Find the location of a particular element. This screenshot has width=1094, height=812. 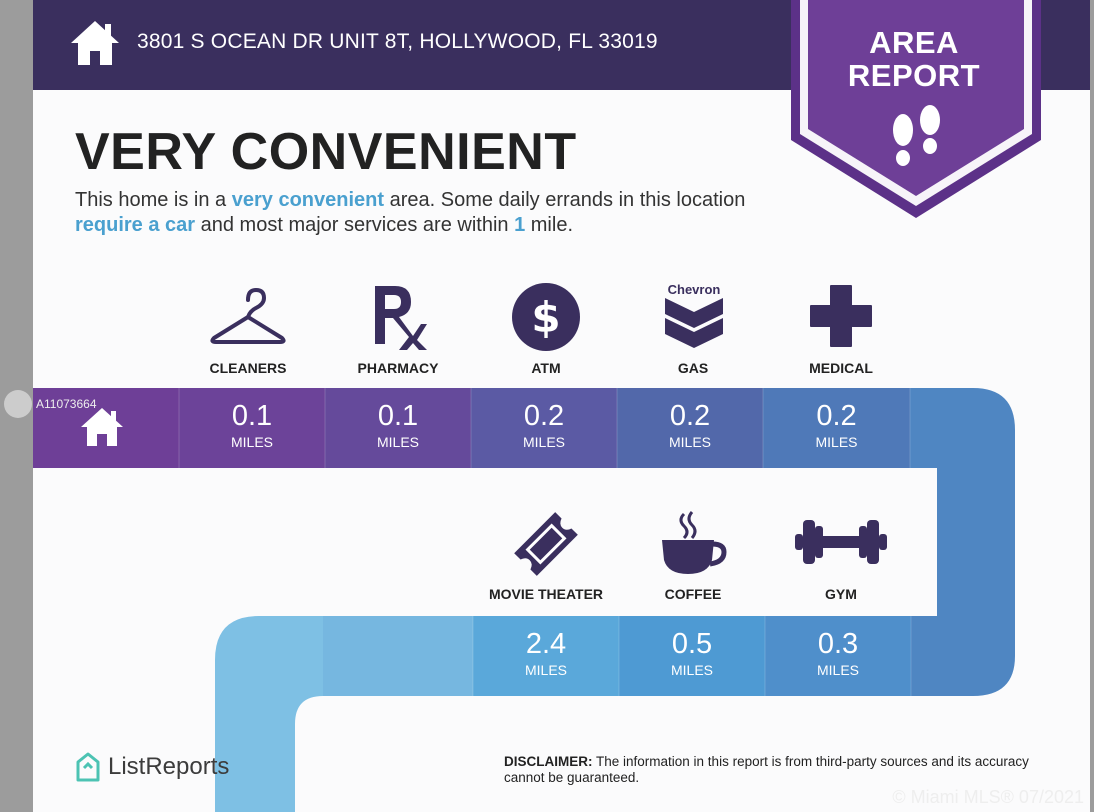

service-cleaners: CLEANERS is located at coordinates (248, 332).